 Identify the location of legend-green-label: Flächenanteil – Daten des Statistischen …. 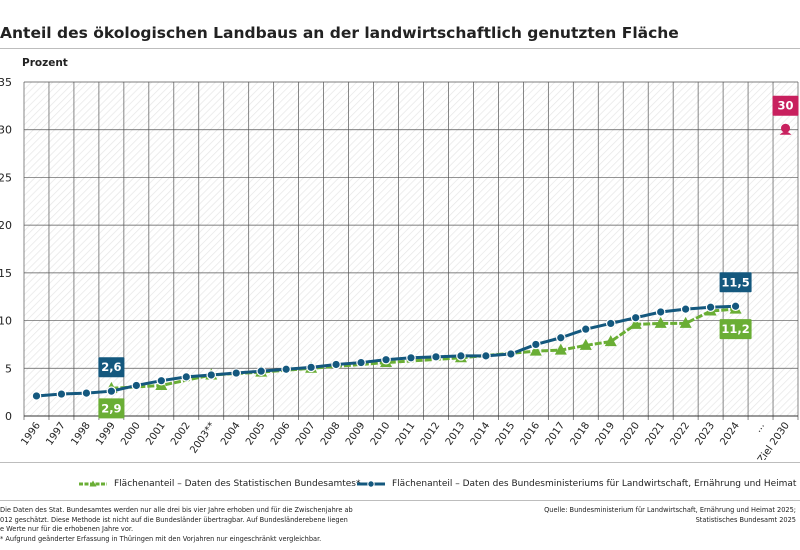
(237, 484).